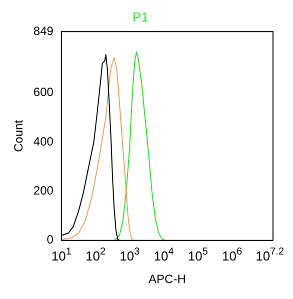 This screenshot has width=293, height=299. I want to click on y-axis-title: Count, so click(19, 135).